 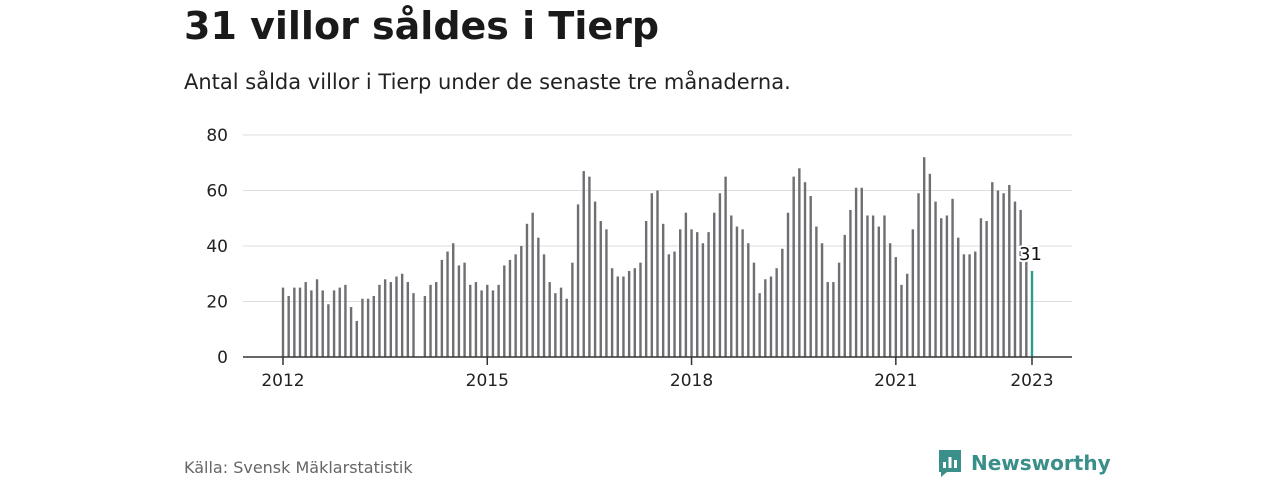 I want to click on y-tick-label: 20, so click(x=217, y=303).